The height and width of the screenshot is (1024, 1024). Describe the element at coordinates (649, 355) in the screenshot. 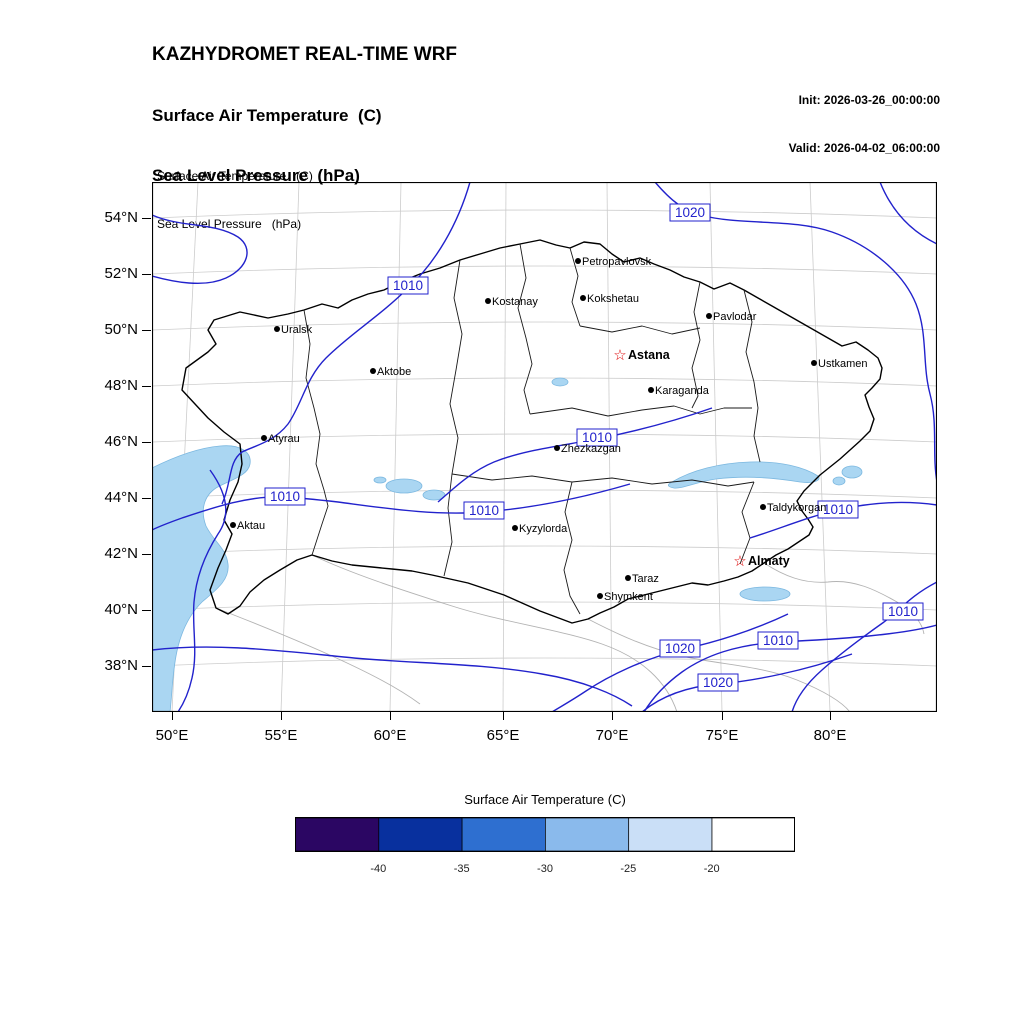

I see `capital-label: Astana` at that location.